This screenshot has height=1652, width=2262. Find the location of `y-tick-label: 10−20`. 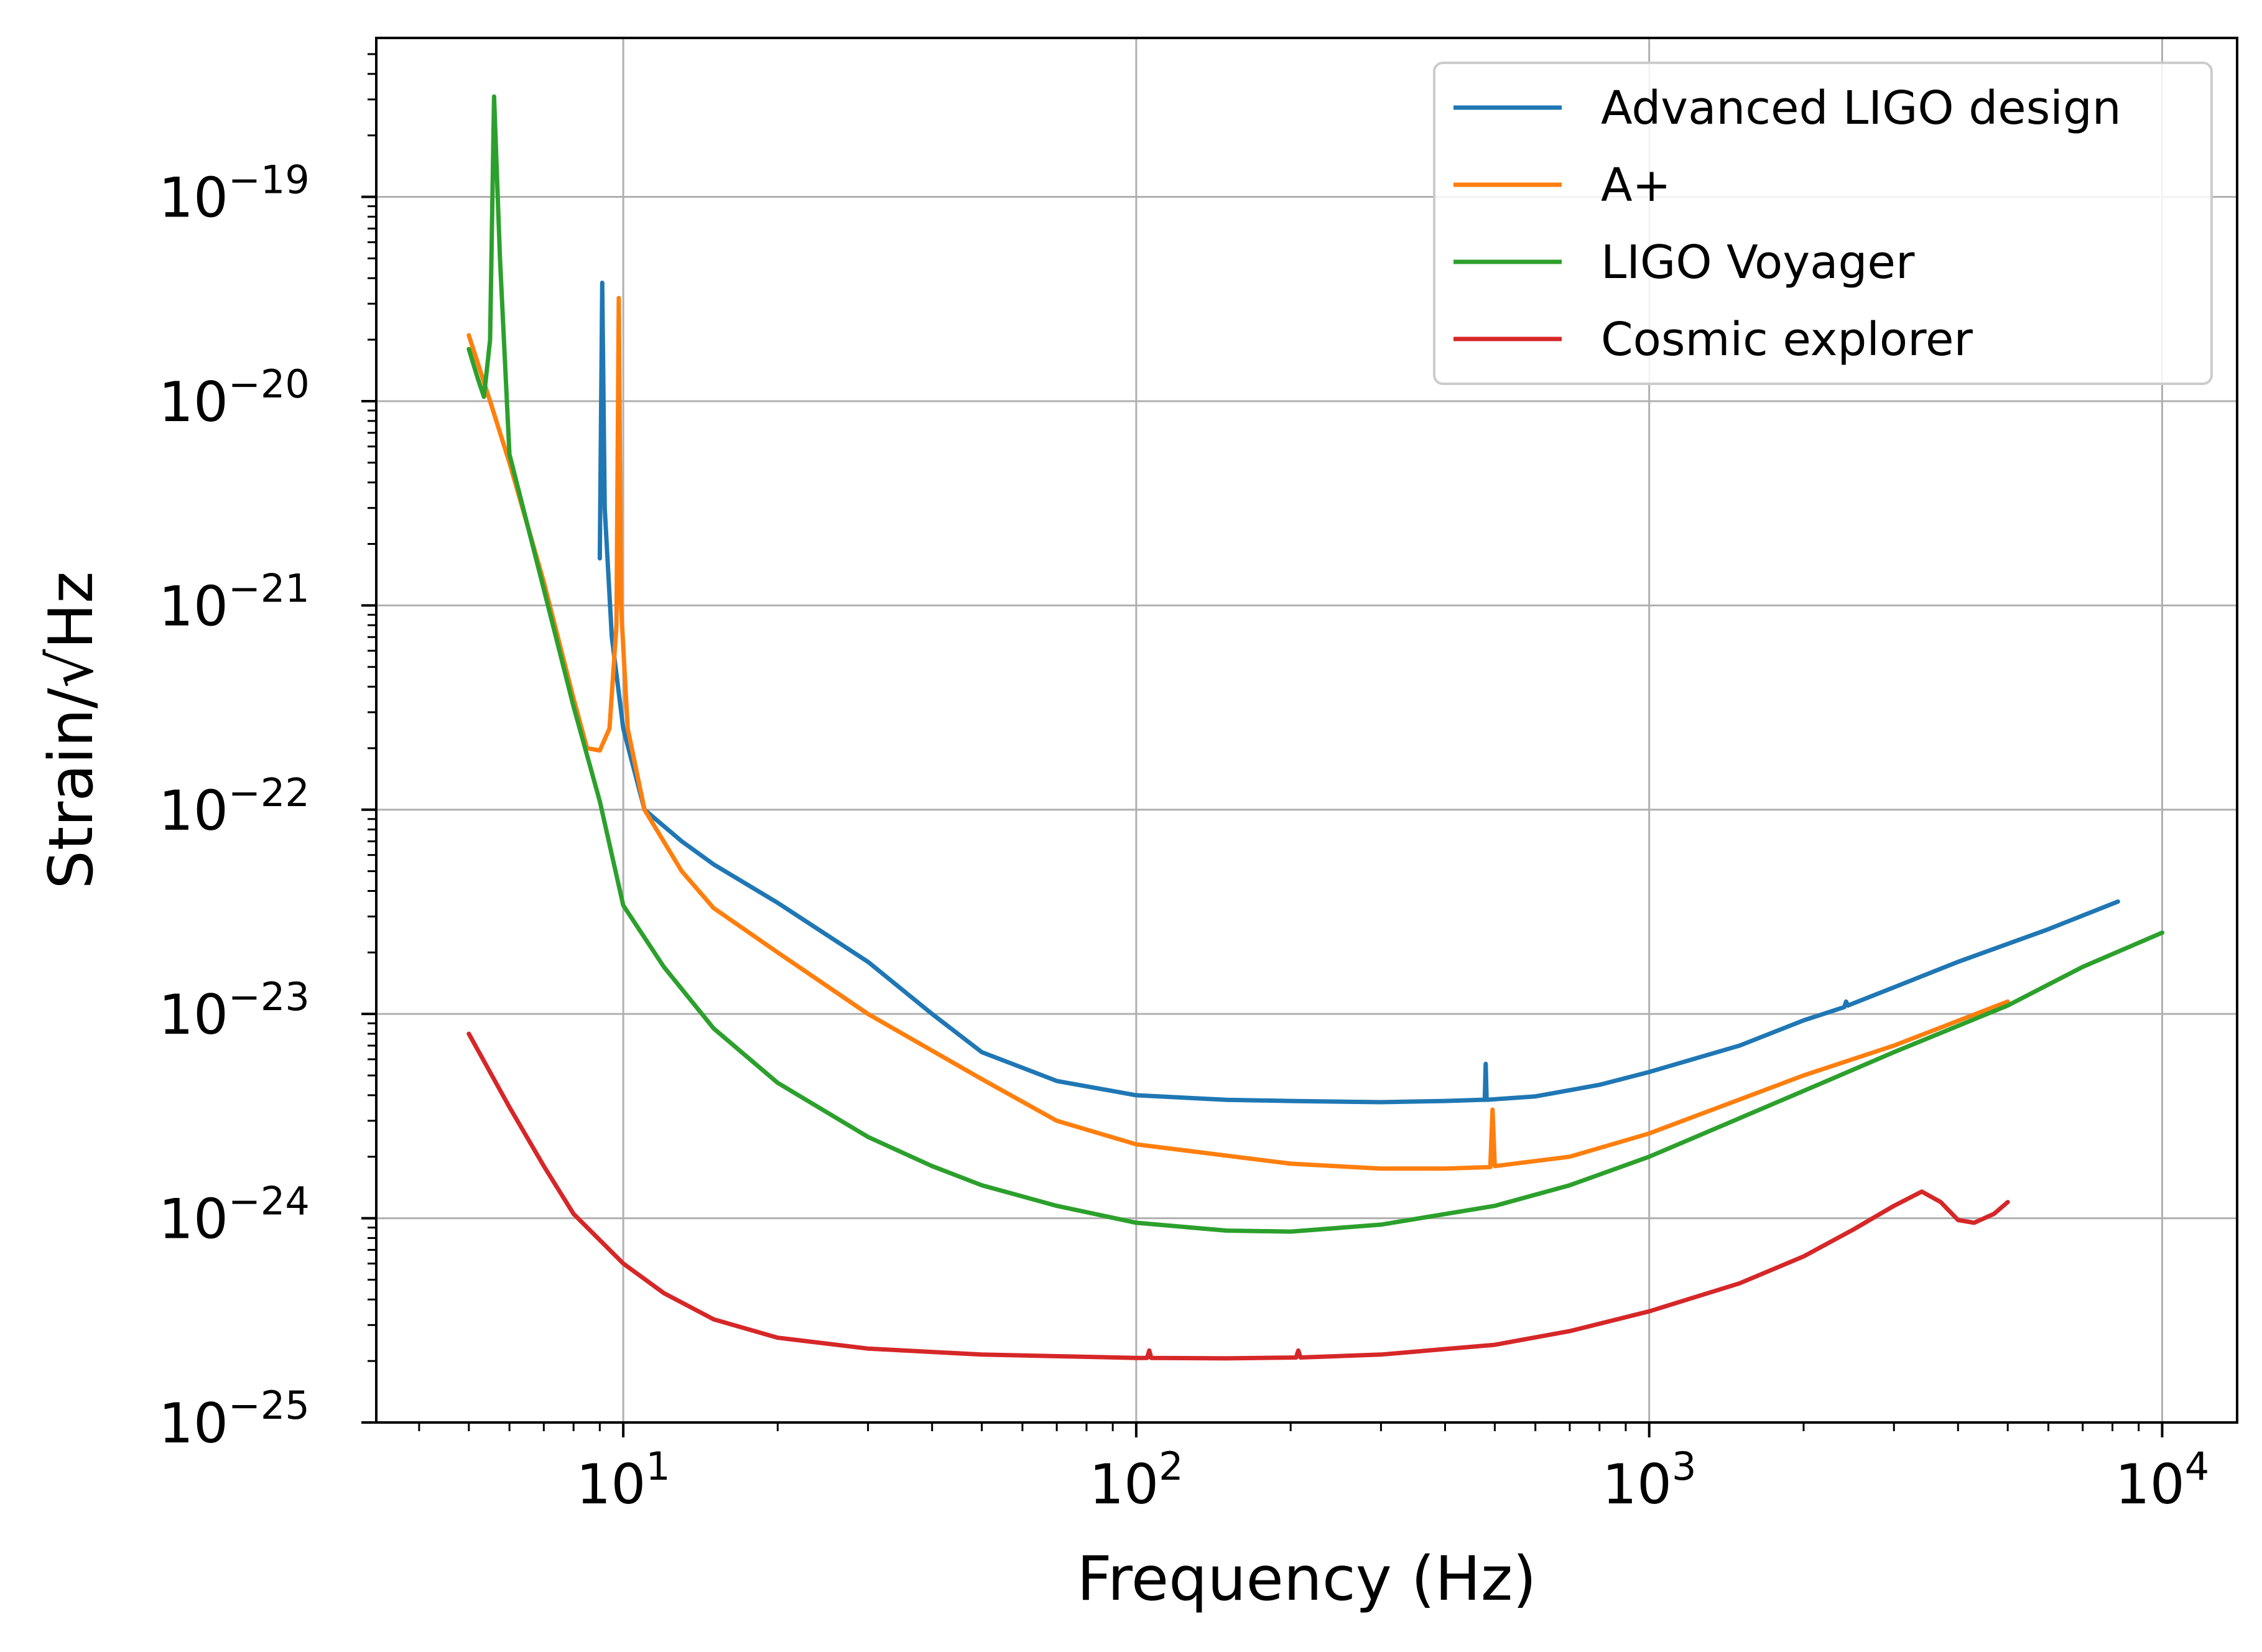

y-tick-label: 10−20 is located at coordinates (234, 397).